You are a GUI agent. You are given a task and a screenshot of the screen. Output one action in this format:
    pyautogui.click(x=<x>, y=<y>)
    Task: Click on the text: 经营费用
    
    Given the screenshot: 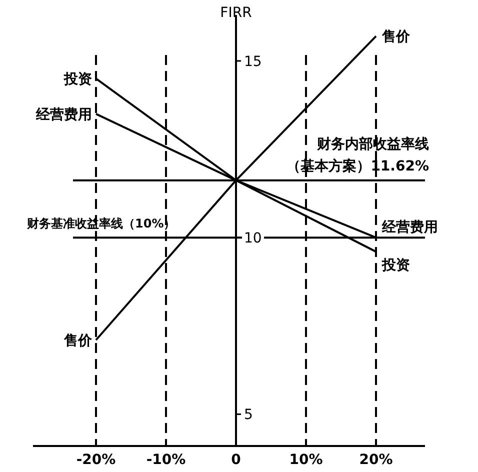 What is the action you would take?
    pyautogui.click(x=410, y=228)
    